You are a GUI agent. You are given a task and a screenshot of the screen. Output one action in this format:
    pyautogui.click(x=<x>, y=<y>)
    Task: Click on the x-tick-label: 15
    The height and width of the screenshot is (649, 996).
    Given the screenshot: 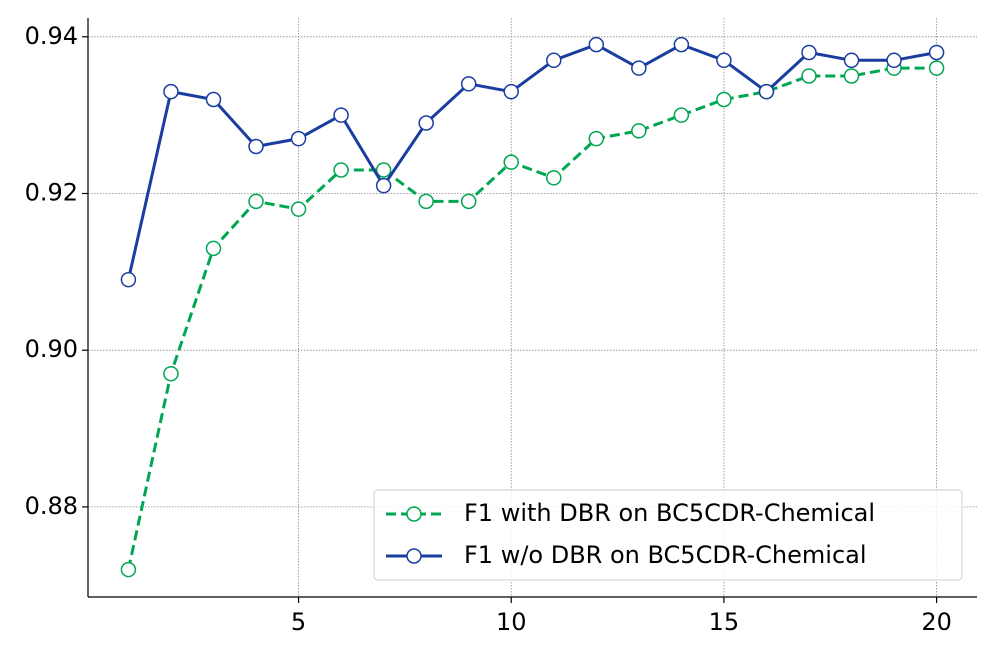 What is the action you would take?
    pyautogui.click(x=724, y=622)
    